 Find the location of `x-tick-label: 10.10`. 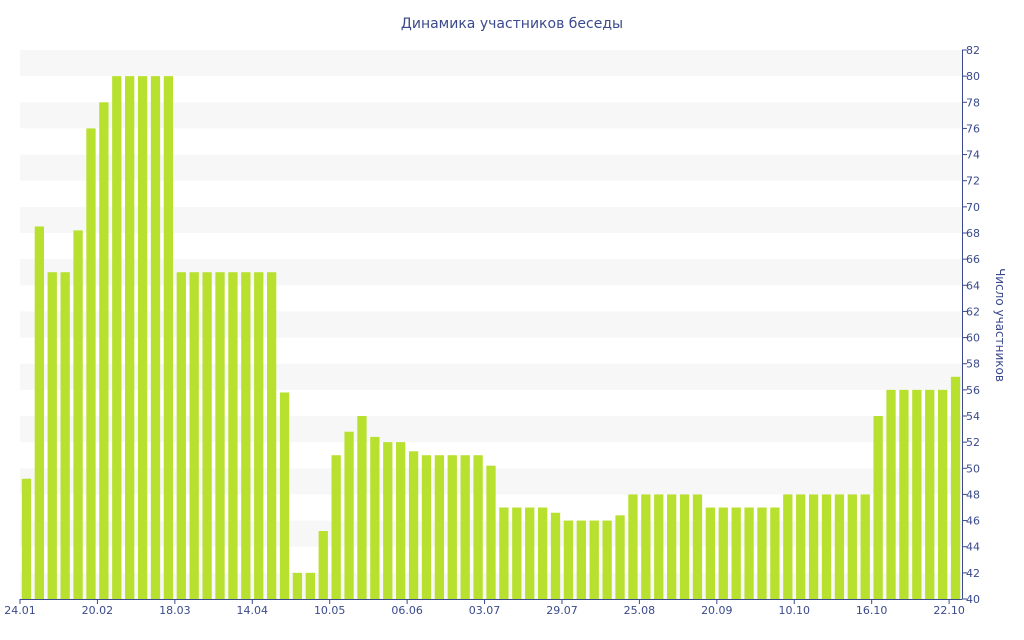

x-tick-label: 10.10 is located at coordinates (794, 610).